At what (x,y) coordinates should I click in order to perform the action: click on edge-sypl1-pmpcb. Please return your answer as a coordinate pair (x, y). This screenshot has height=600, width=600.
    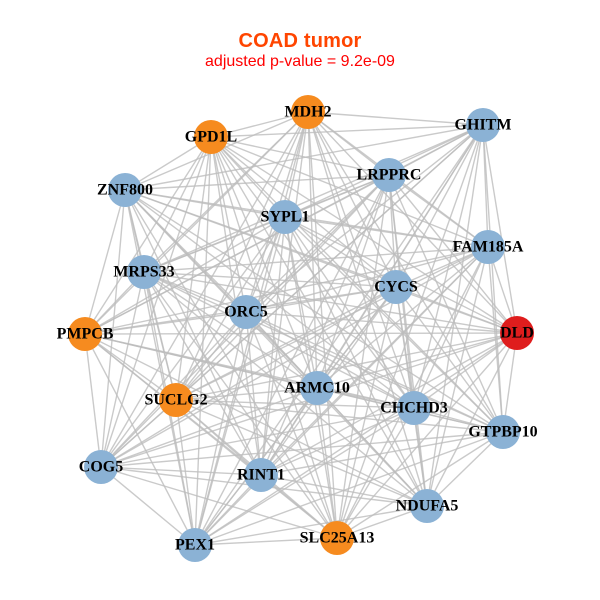
    Looking at the image, I should click on (185, 275).